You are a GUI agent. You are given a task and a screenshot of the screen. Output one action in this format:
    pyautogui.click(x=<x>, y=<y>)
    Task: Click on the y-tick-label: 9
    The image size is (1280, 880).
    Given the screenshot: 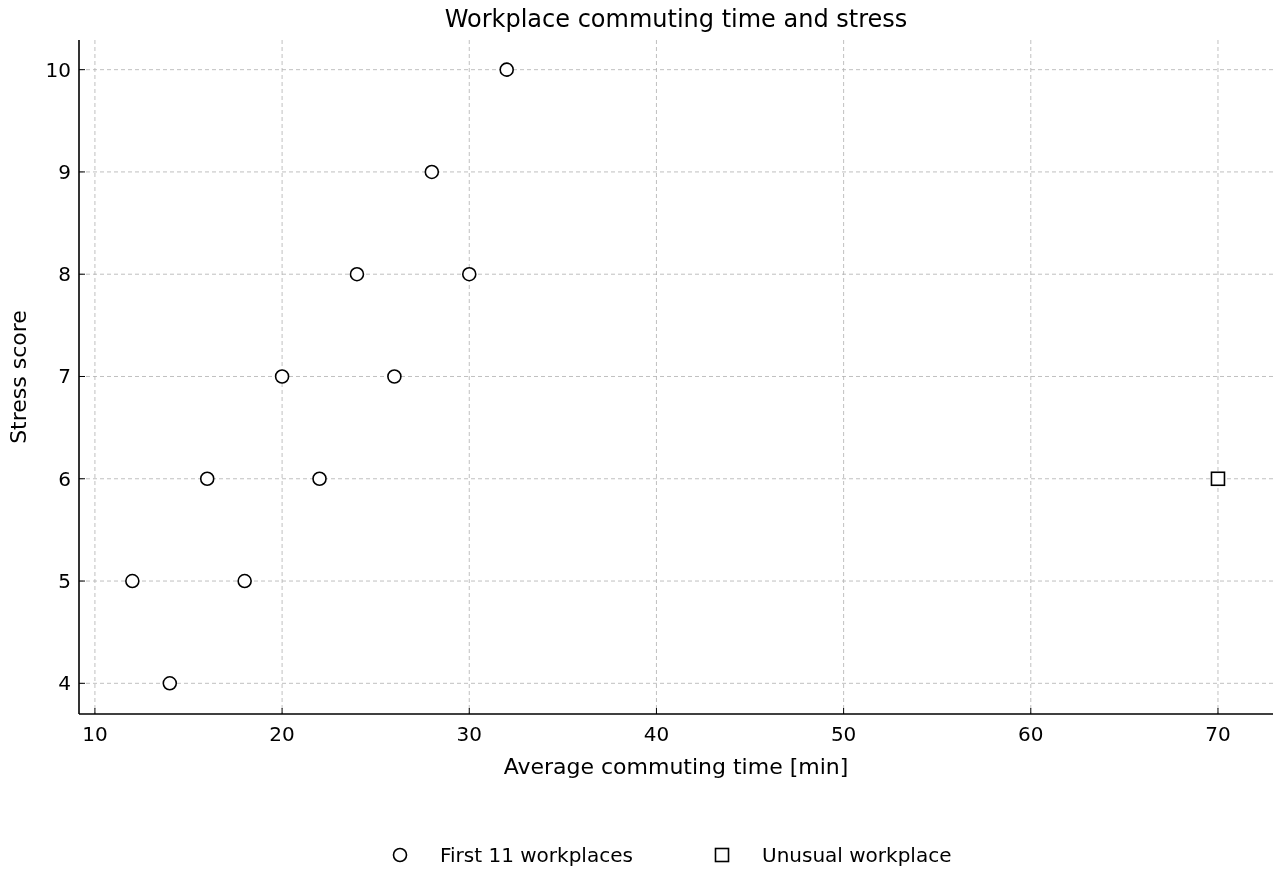 What is the action you would take?
    pyautogui.click(x=64, y=171)
    